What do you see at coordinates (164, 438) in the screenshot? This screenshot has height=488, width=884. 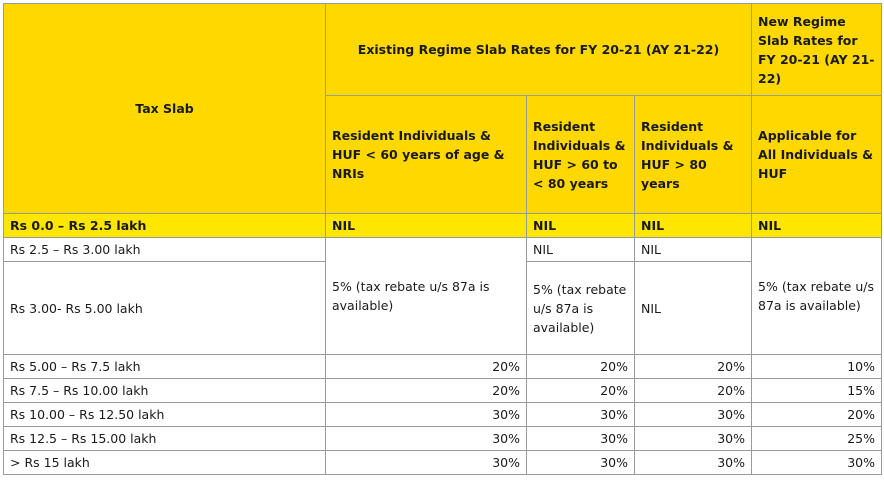 I see `slab-cell: Rs 12.5 – Rs 15.00 lakh` at bounding box center [164, 438].